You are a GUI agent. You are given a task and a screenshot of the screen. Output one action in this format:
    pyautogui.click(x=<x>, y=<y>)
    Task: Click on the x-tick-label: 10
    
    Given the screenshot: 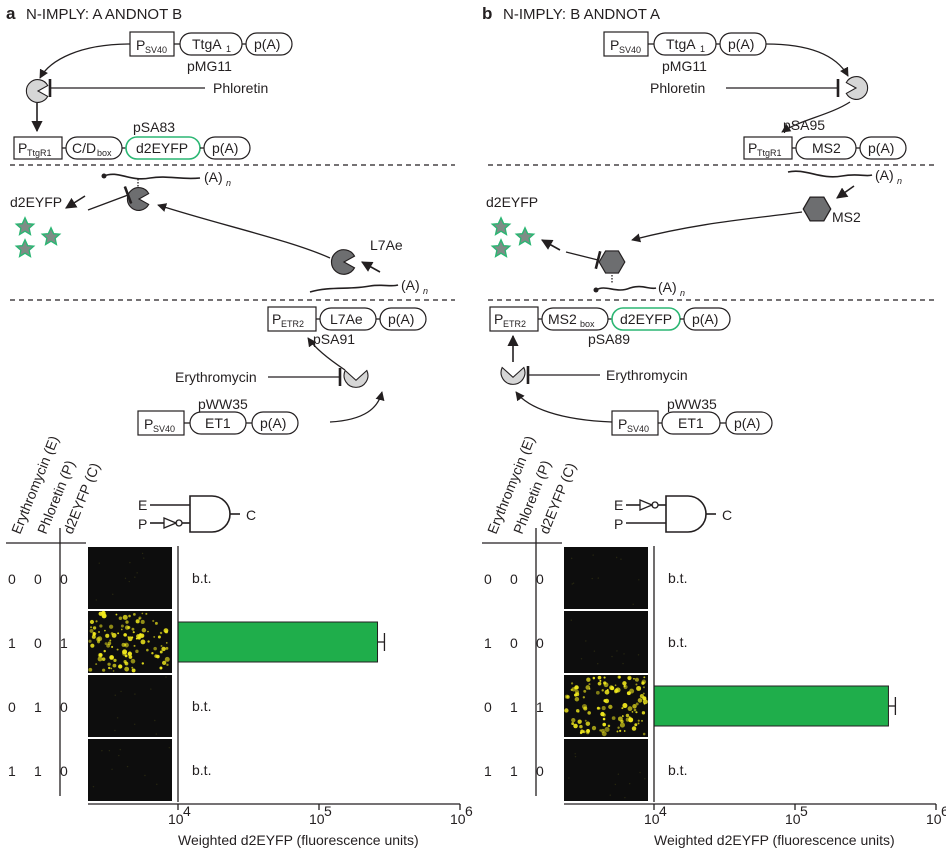 What is the action you would take?
    pyautogui.click(x=652, y=819)
    